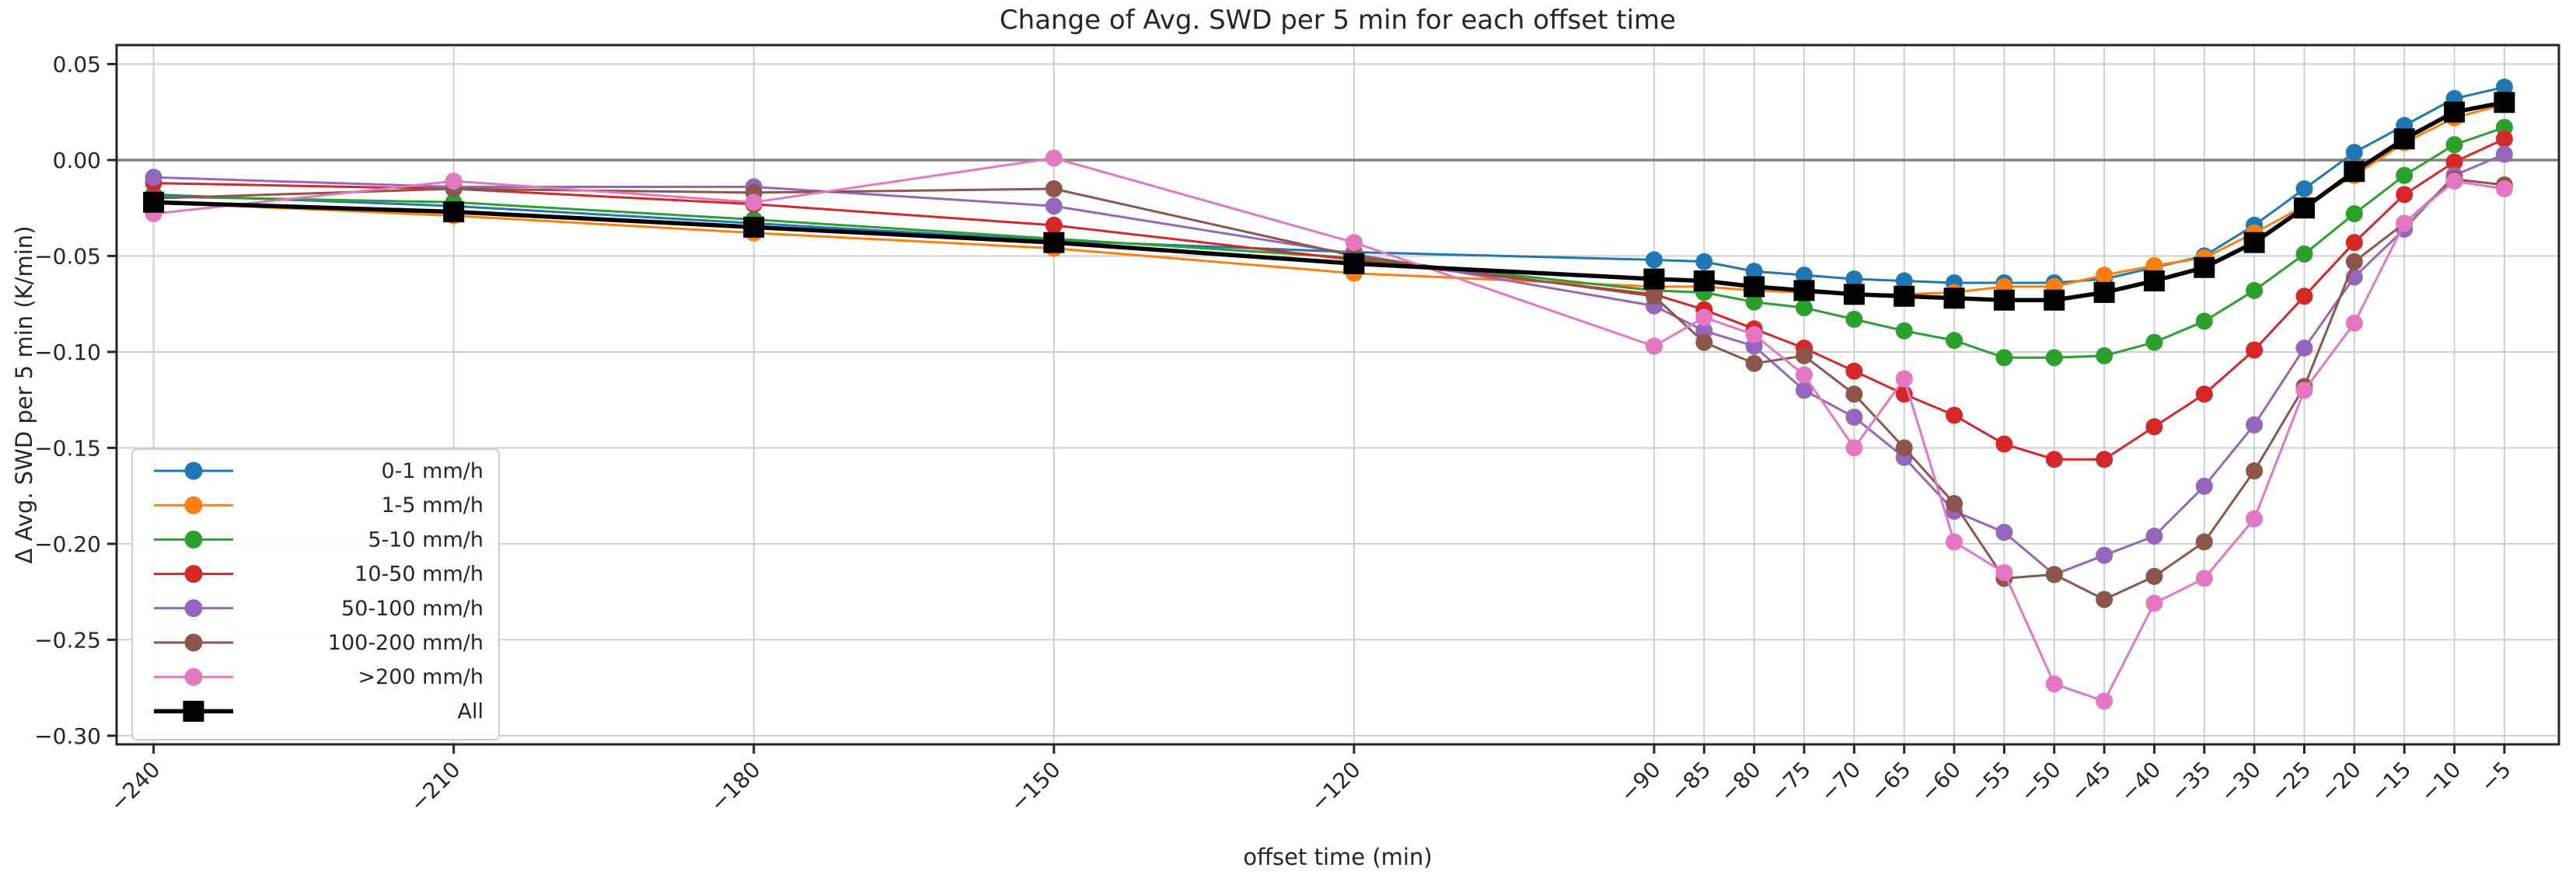 Image resolution: width=2576 pixels, height=885 pixels. What do you see at coordinates (2391, 782) in the screenshot?
I see `x-tick-label: −15` at bounding box center [2391, 782].